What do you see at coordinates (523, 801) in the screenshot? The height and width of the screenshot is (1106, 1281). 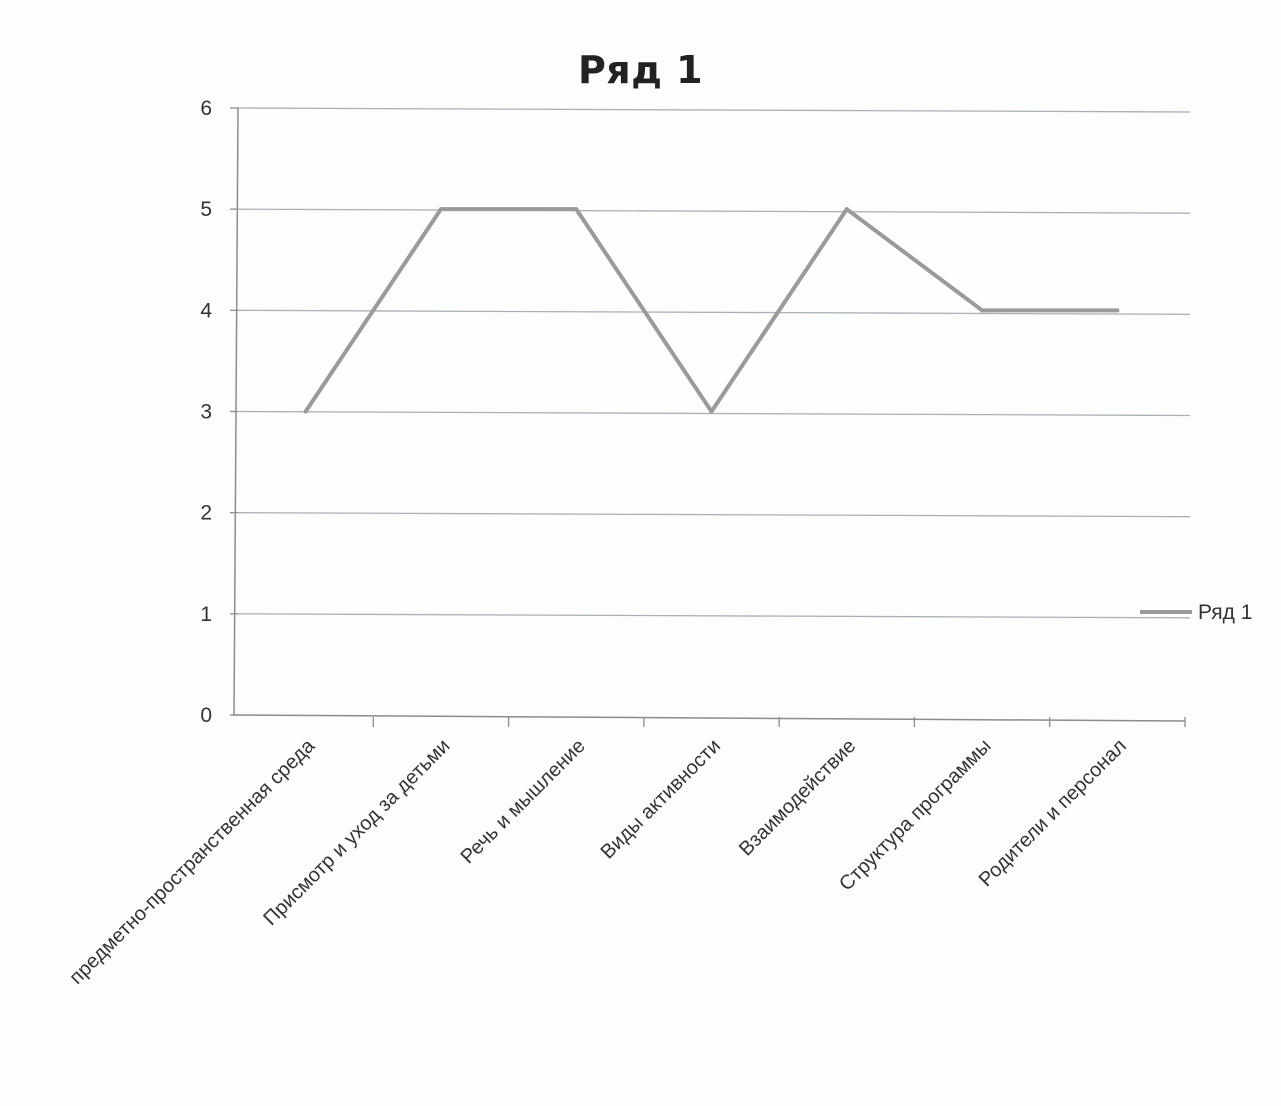 I see `x-tick-label: Речь и мышление` at bounding box center [523, 801].